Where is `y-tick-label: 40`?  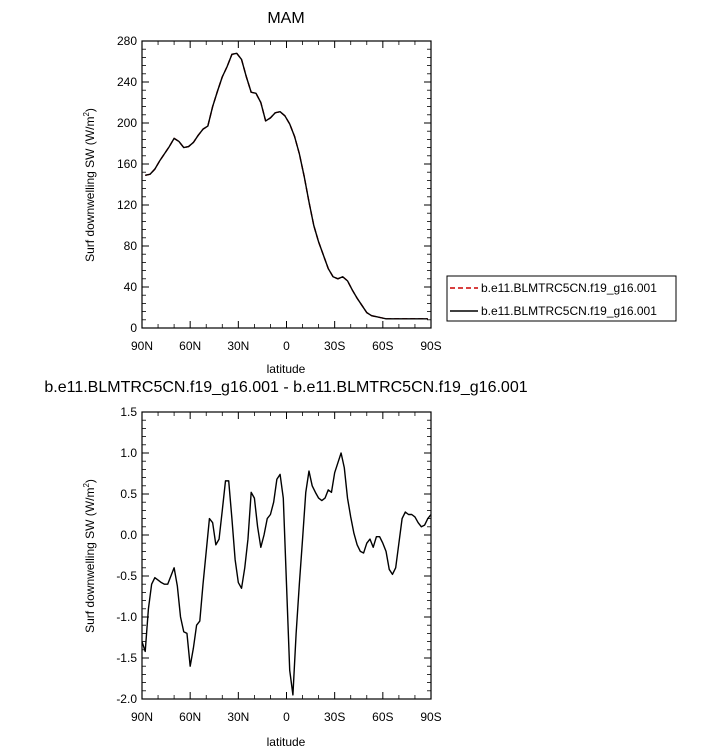
y-tick-label: 40 is located at coordinates (131, 287).